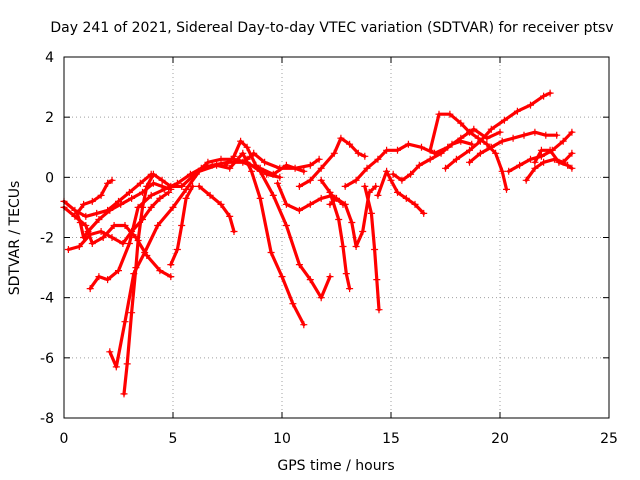  I want to click on y-tick-label: -2, so click(47, 239).